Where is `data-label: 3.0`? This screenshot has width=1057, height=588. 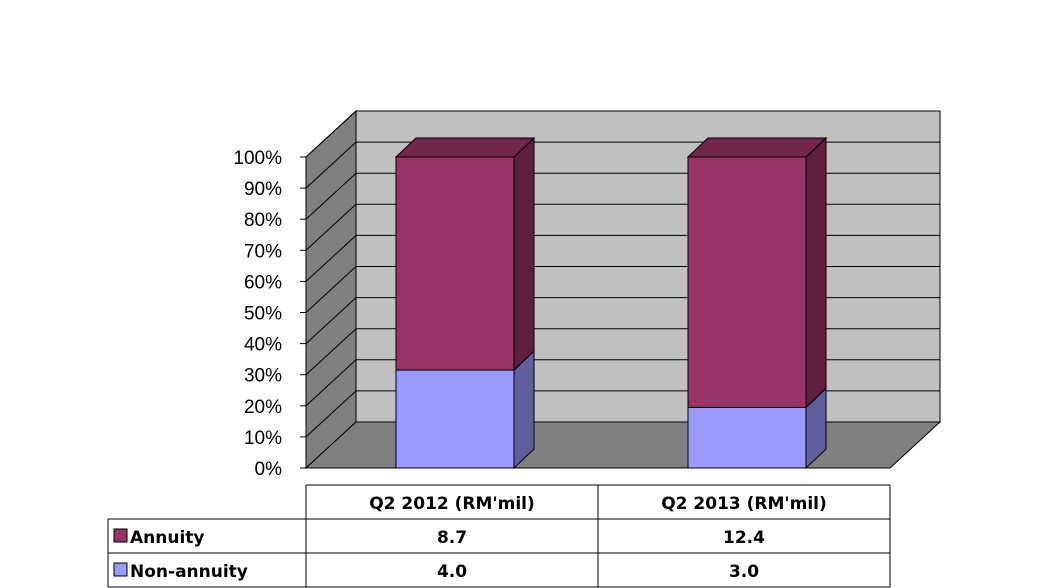
data-label: 3.0 is located at coordinates (744, 572).